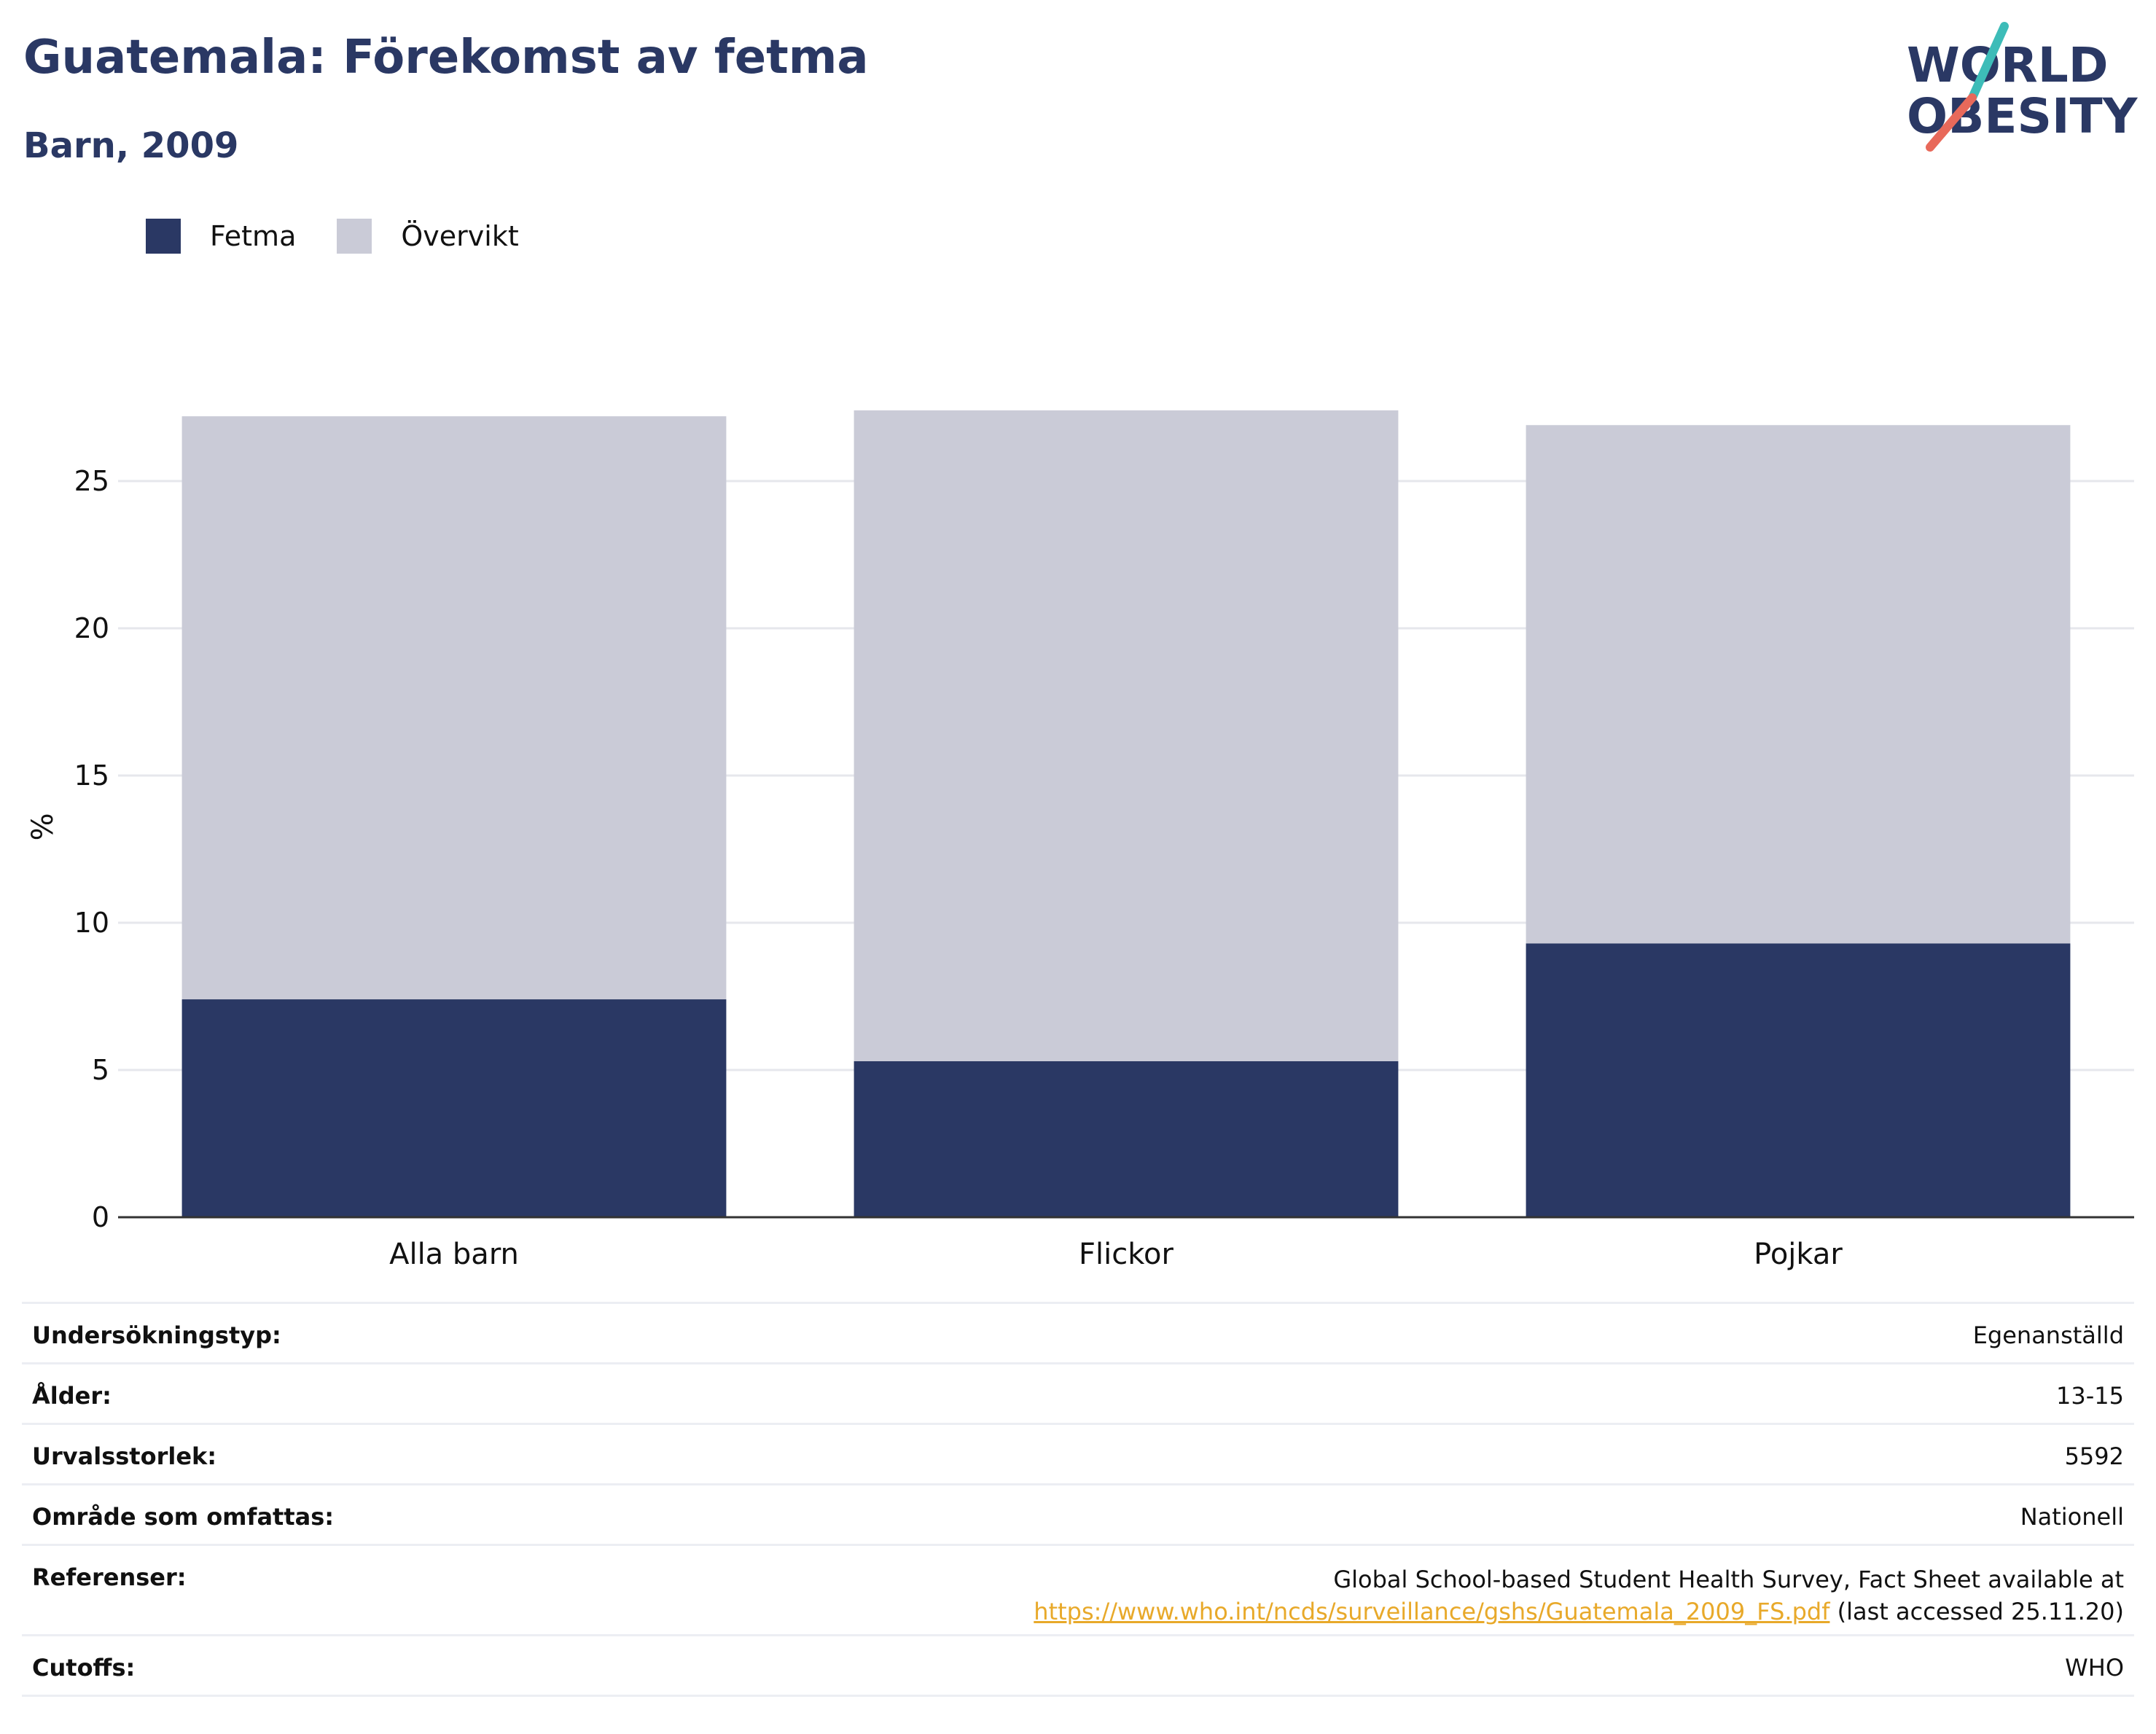  What do you see at coordinates (446, 58) in the screenshot?
I see `chart-title: Guatemala: Förekomst av fetma` at bounding box center [446, 58].